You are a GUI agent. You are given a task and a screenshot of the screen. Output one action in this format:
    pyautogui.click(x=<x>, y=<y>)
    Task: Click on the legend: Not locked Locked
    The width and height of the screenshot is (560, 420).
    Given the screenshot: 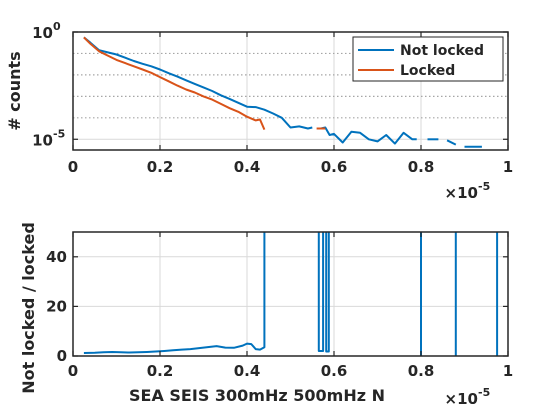 What is the action you would take?
    pyautogui.click(x=428, y=59)
    